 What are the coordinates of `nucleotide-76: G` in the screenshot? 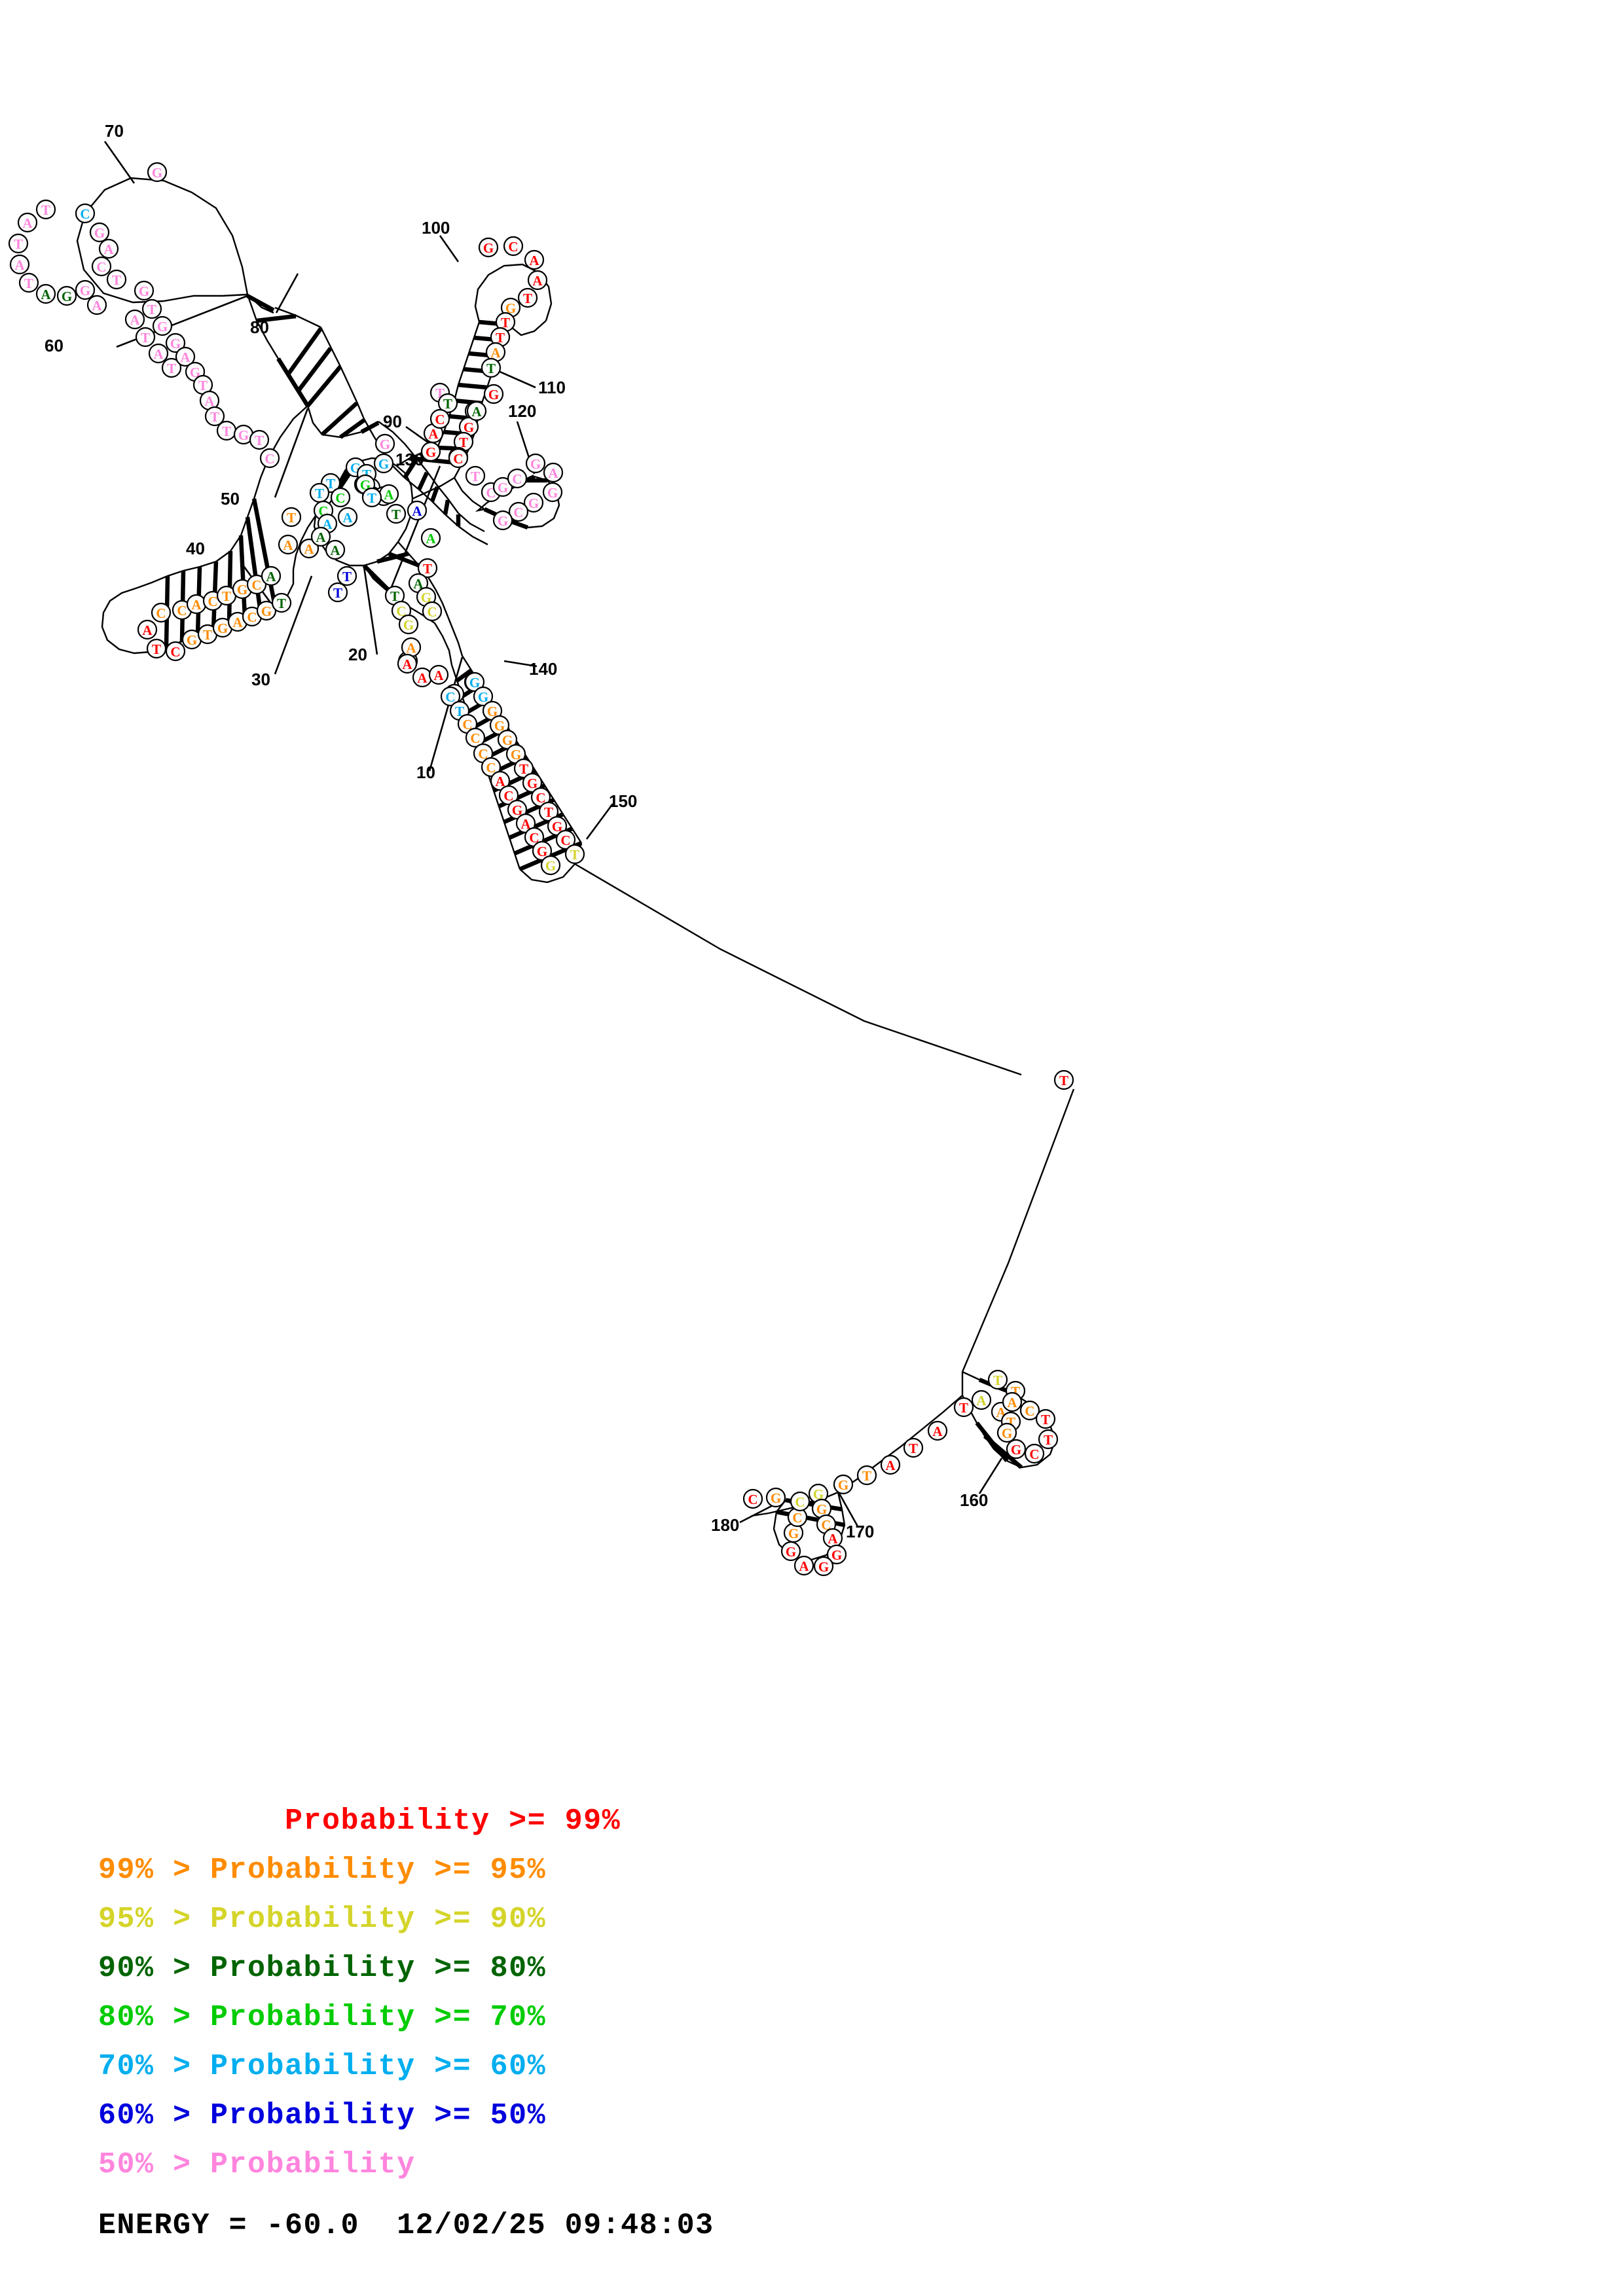 It's located at (66, 295).